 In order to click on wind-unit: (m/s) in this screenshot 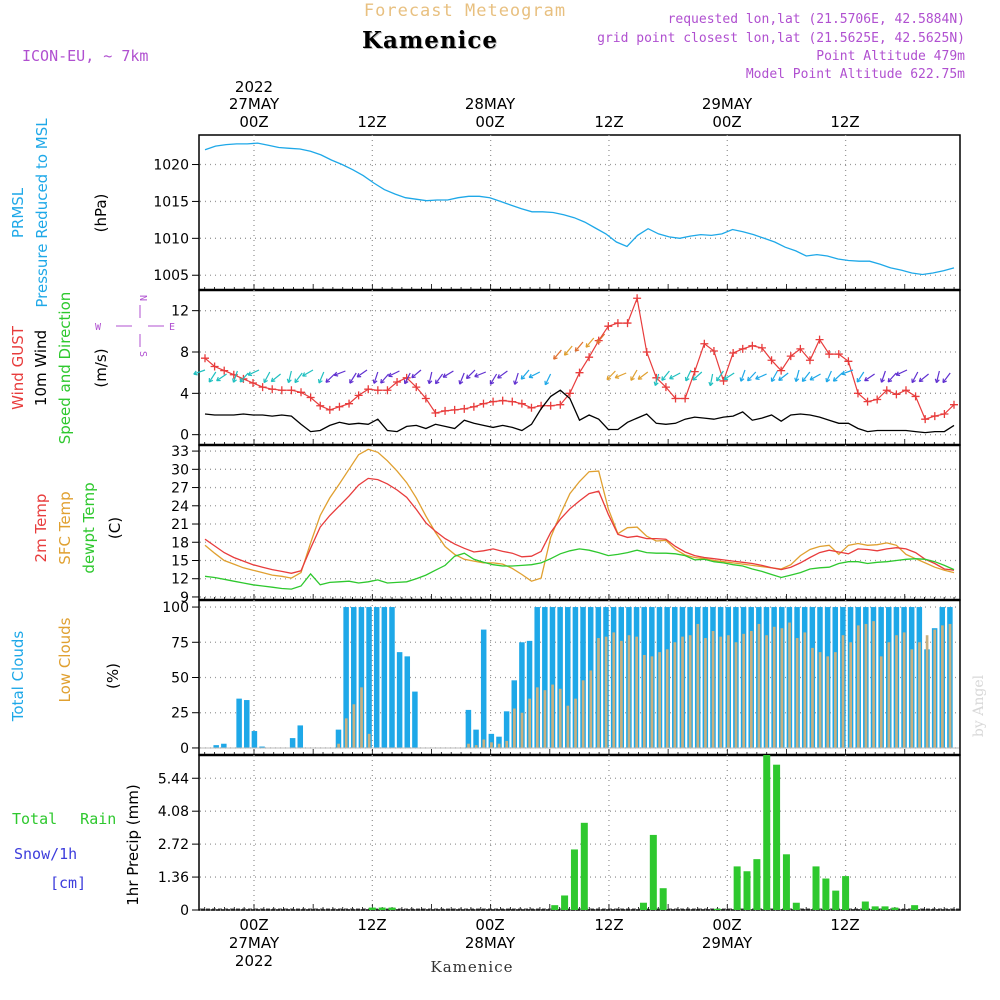, I will do `click(101, 367)`.